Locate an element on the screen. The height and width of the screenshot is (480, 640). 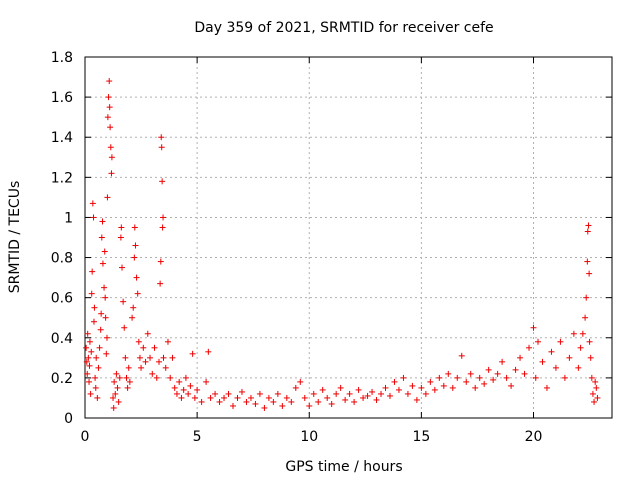
y-tick-label: 0.6 is located at coordinates (62, 299).